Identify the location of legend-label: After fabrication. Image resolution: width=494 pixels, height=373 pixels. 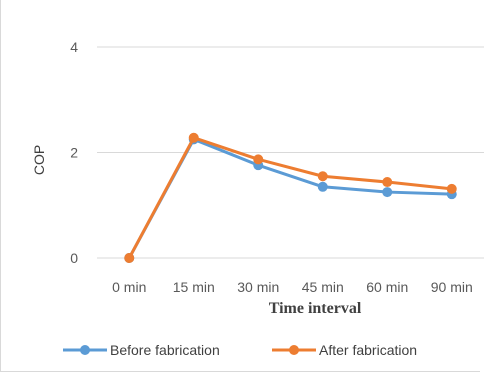
(368, 350).